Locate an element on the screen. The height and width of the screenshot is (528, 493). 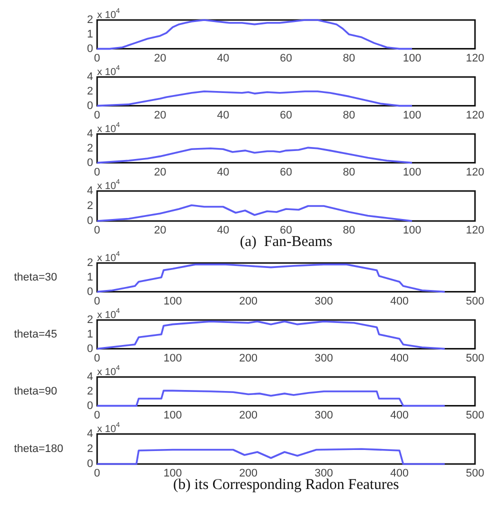
y-axis-title: theta=45 is located at coordinates (36, 334).